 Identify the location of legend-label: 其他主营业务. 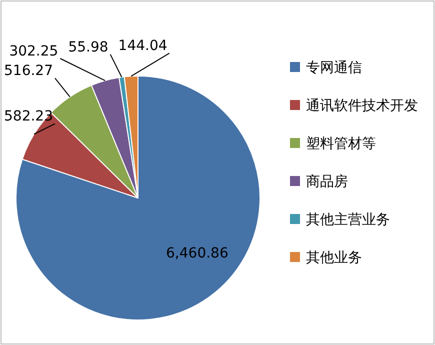
(348, 220).